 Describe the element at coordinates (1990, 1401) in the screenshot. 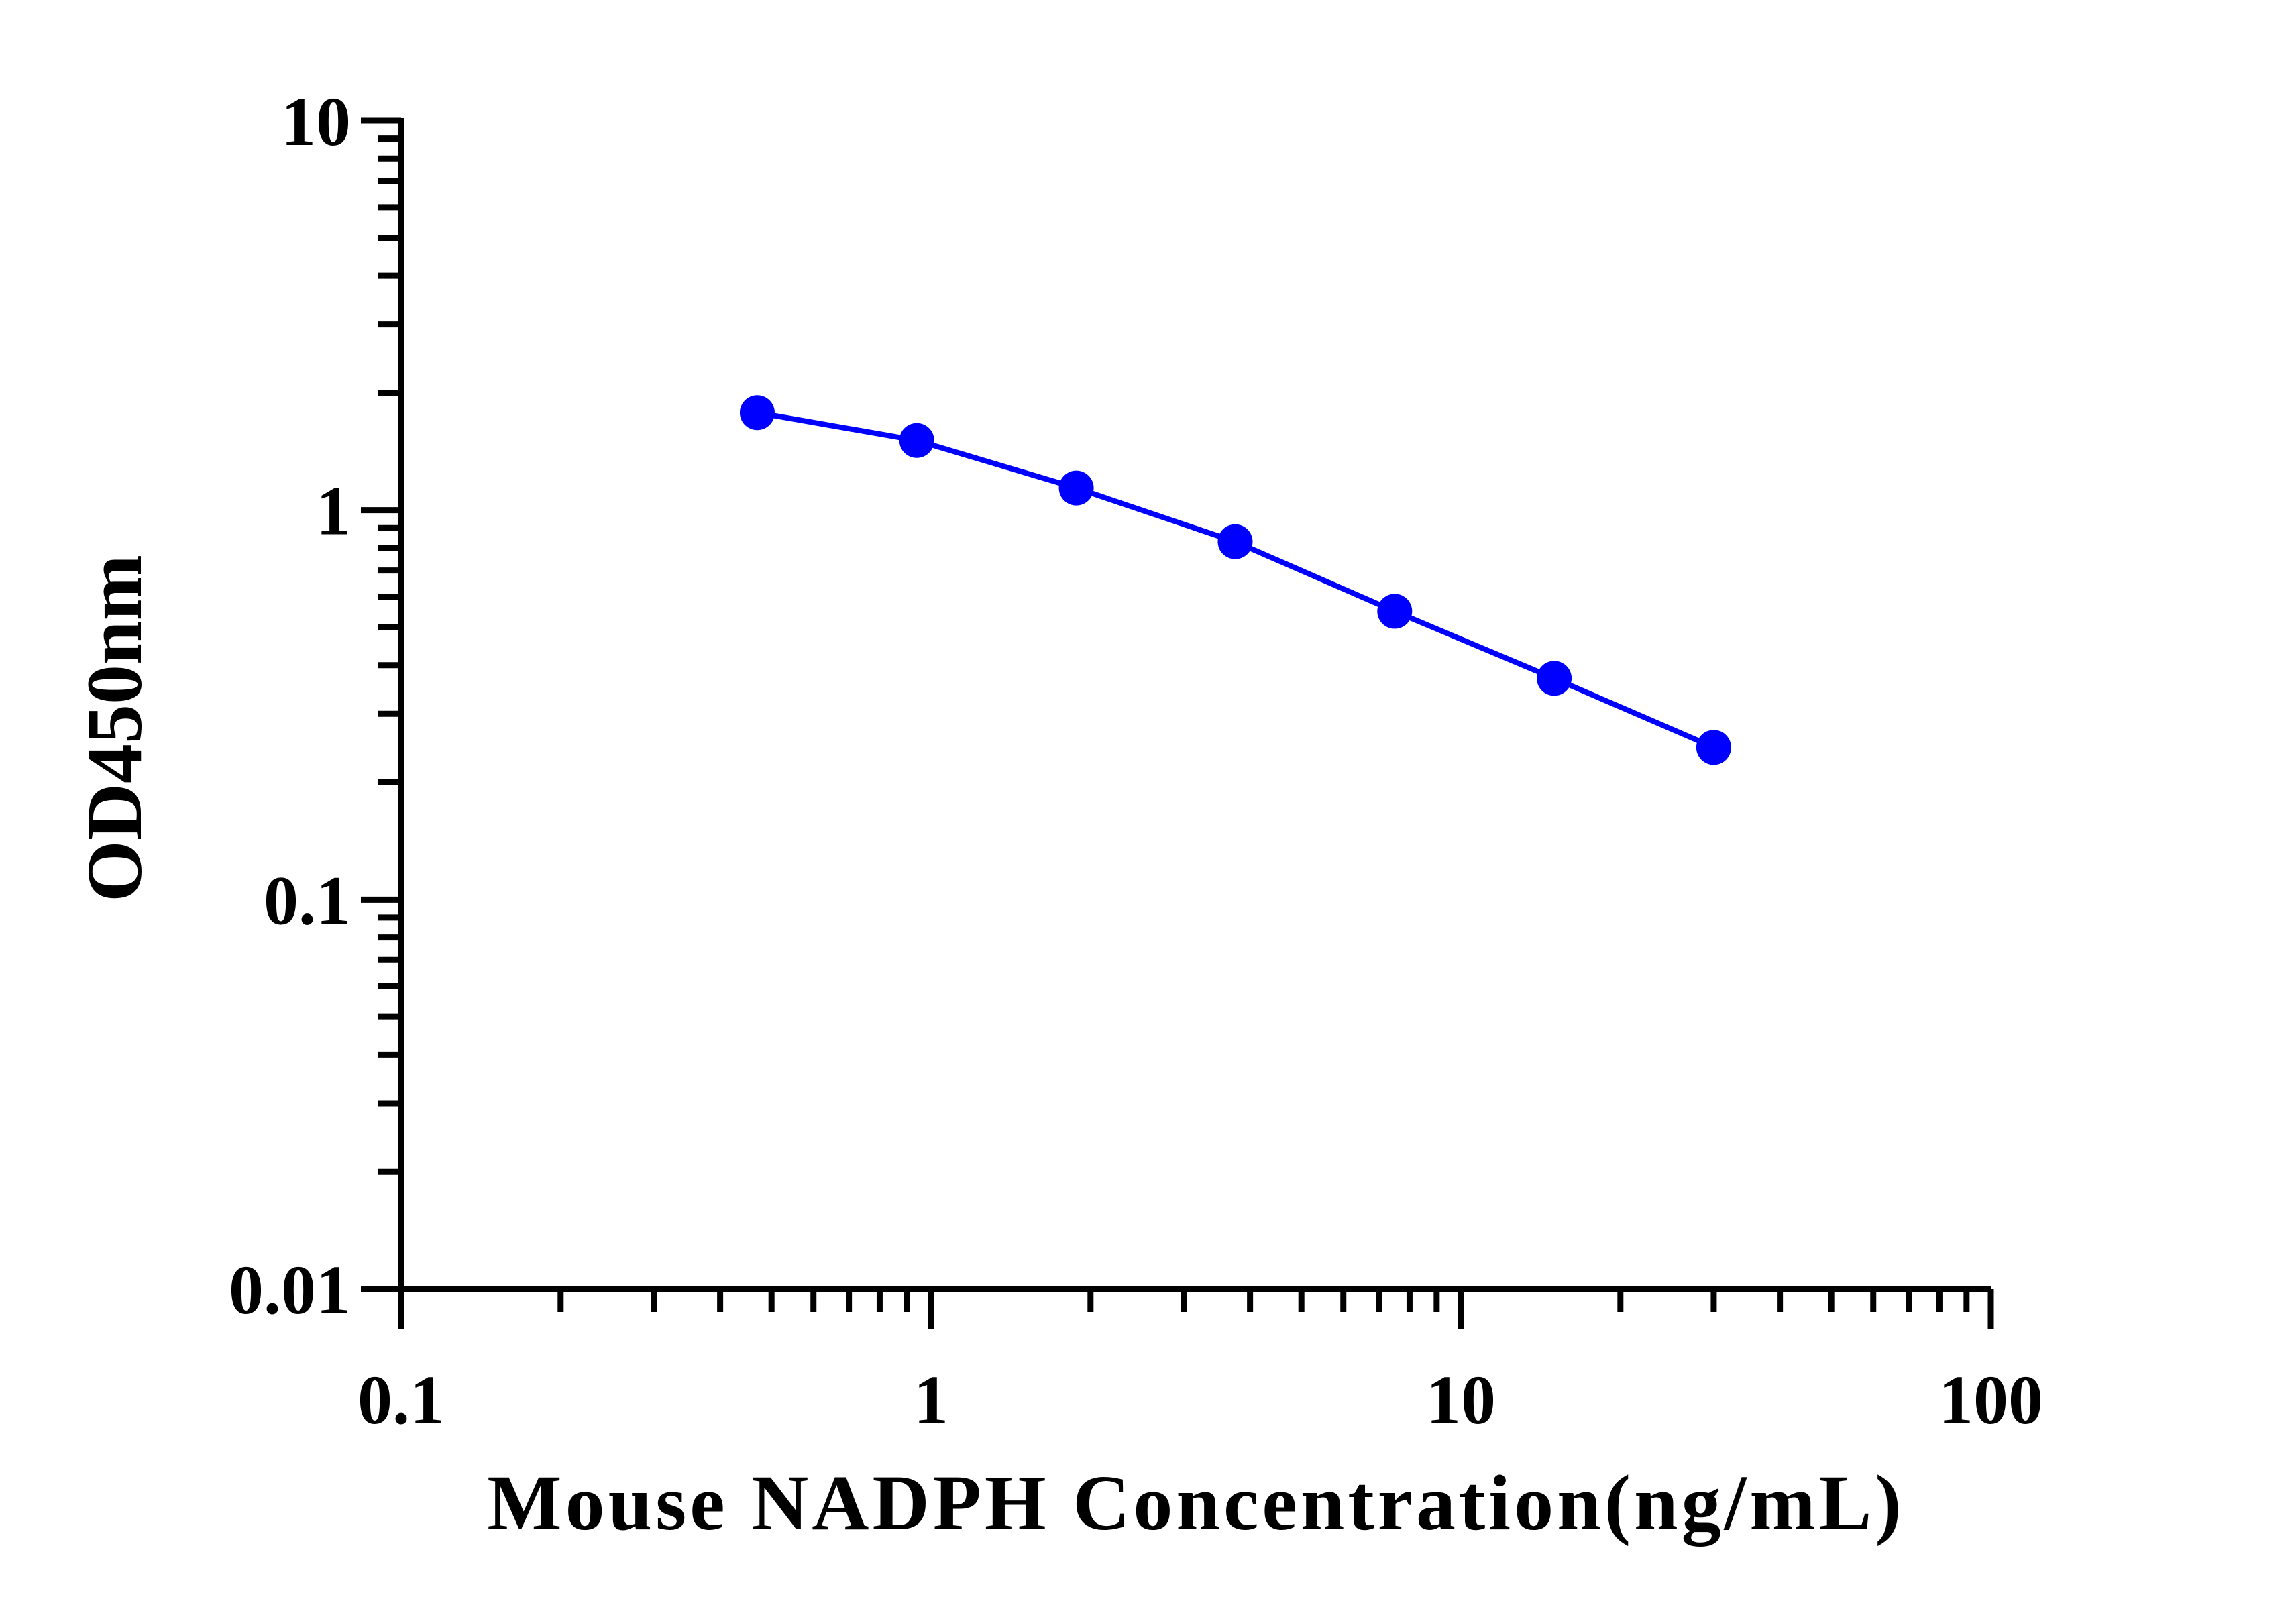

I see `x-tick-label: 100` at that location.